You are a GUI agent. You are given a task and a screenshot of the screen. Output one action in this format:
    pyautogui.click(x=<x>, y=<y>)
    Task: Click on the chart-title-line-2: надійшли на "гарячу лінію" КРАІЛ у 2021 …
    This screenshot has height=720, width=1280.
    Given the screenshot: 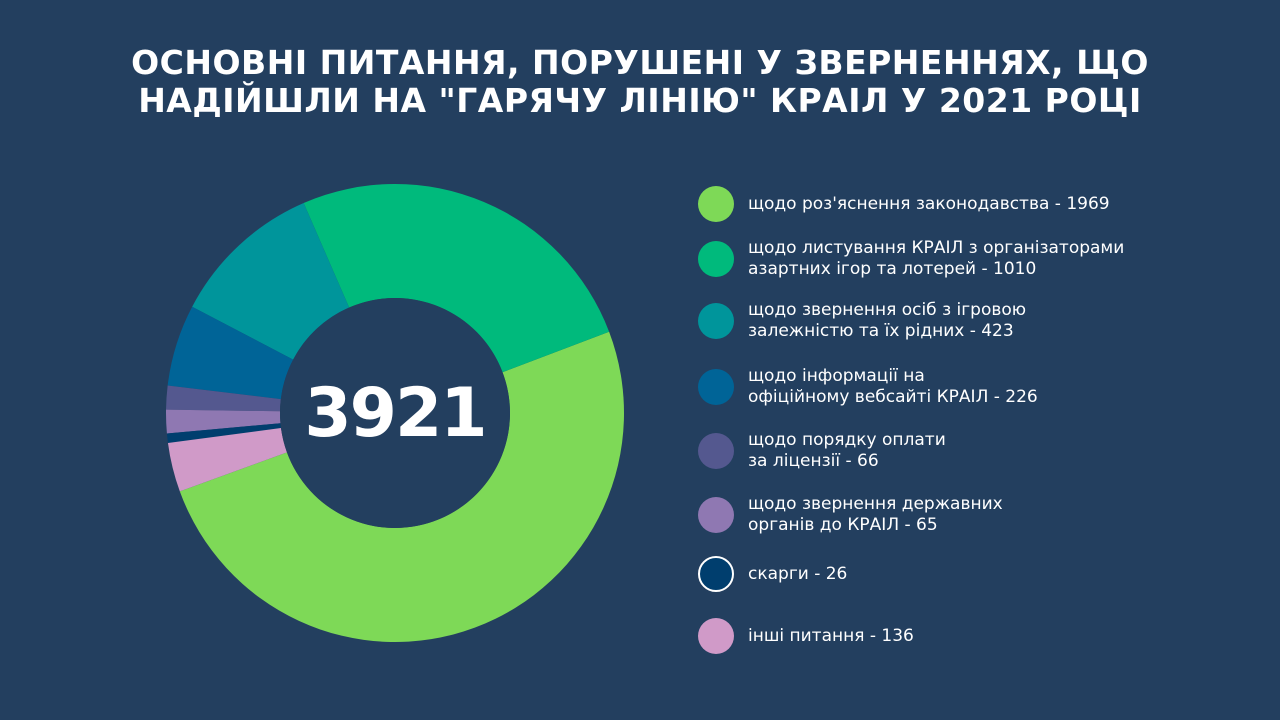 What is the action you would take?
    pyautogui.click(x=640, y=100)
    